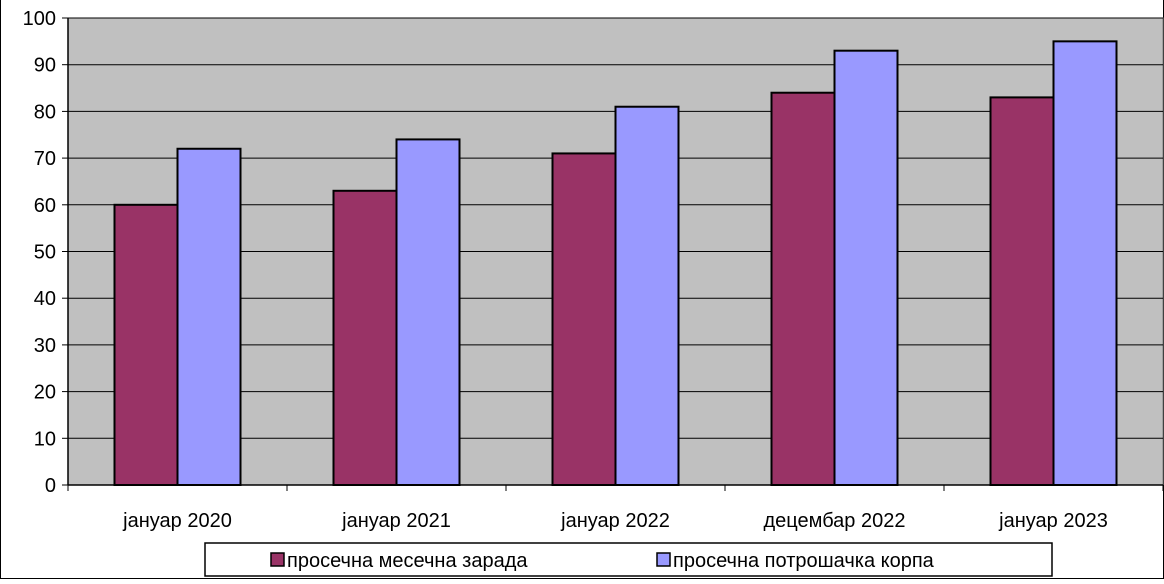 The height and width of the screenshot is (584, 1164). Describe the element at coordinates (45, 253) in the screenshot. I see `y-tick-label: 50` at that location.